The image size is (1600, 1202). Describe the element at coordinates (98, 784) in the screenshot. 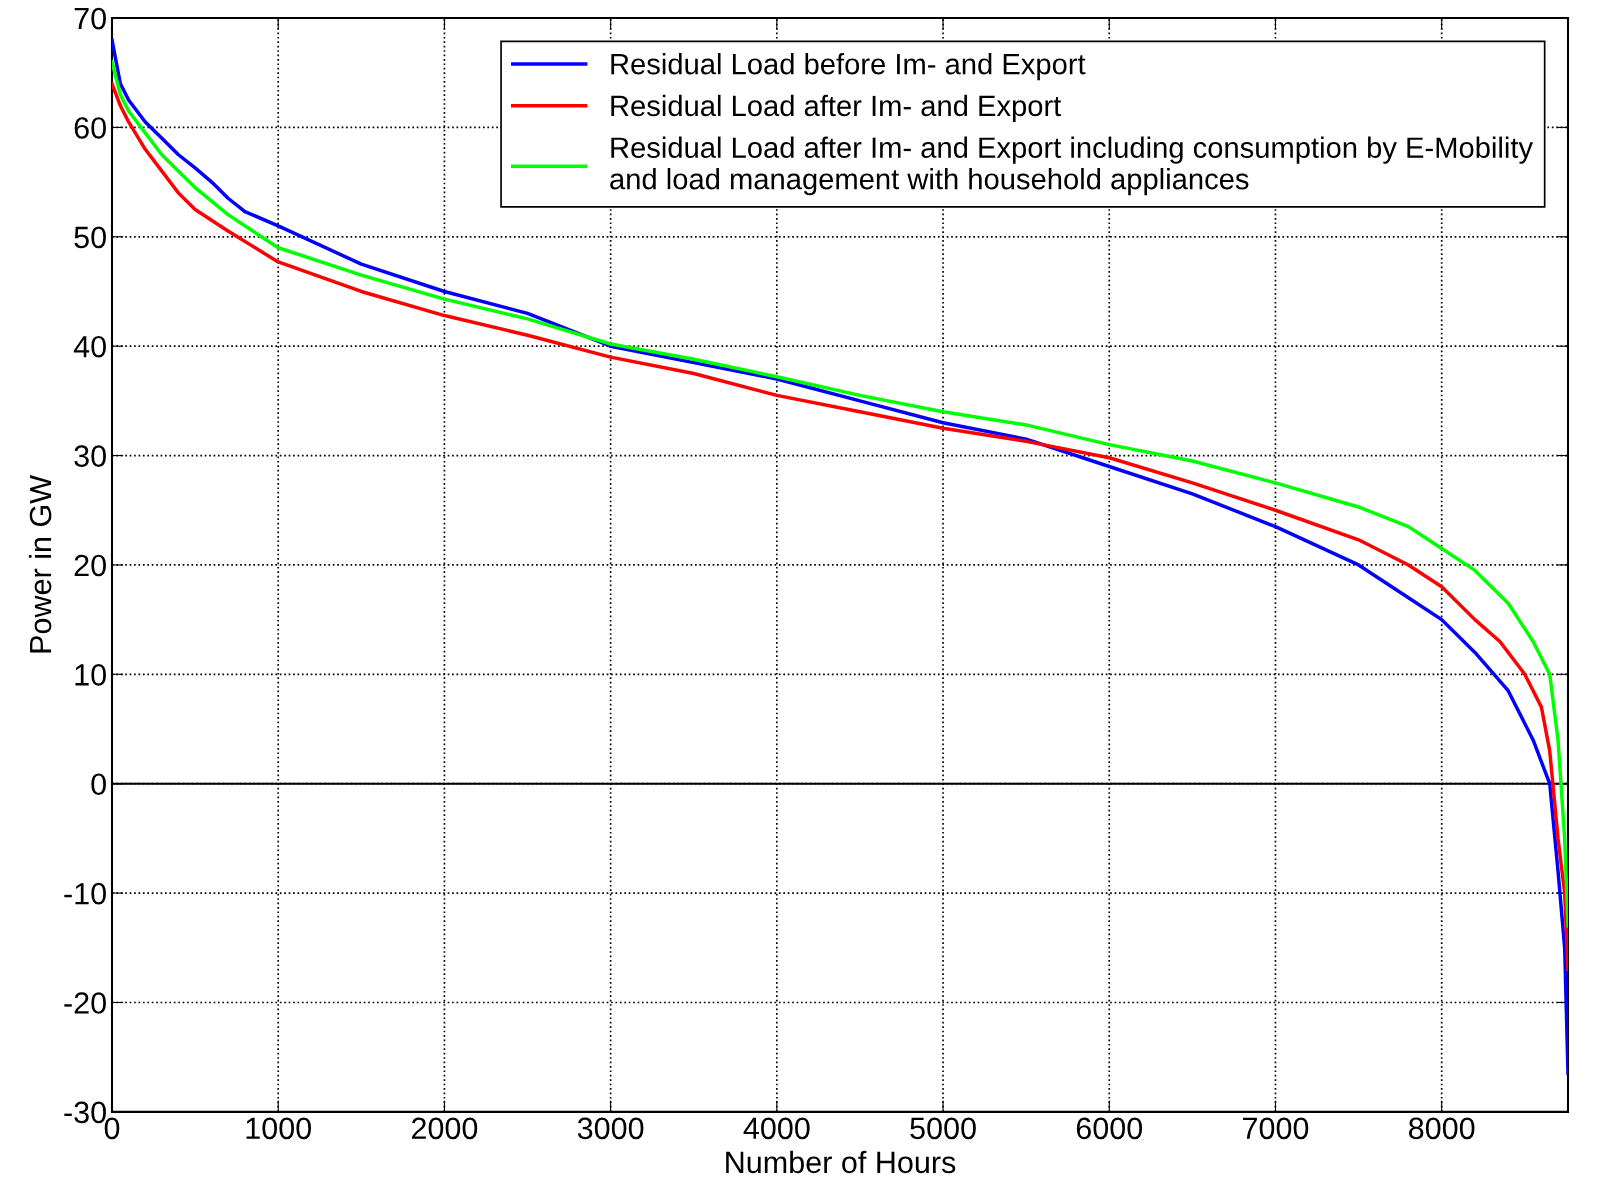

I see `y-tick-label: 0` at that location.